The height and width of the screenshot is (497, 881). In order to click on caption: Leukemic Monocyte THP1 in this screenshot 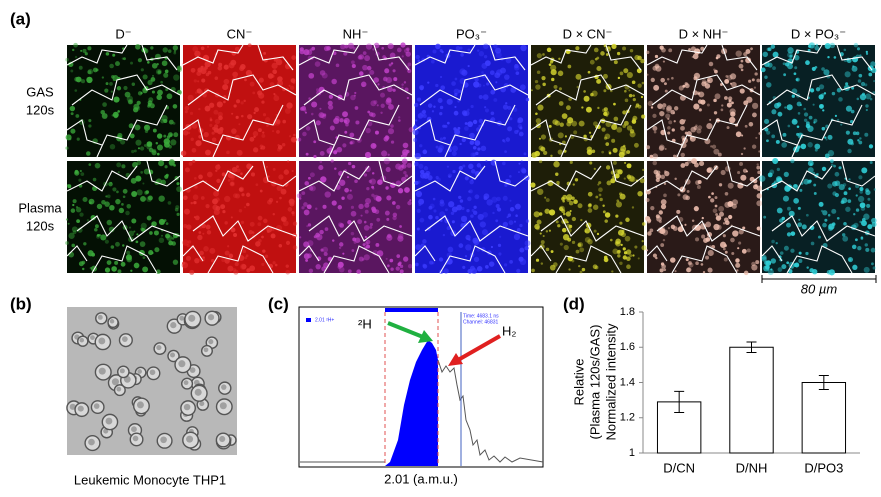, I will do `click(150, 479)`.